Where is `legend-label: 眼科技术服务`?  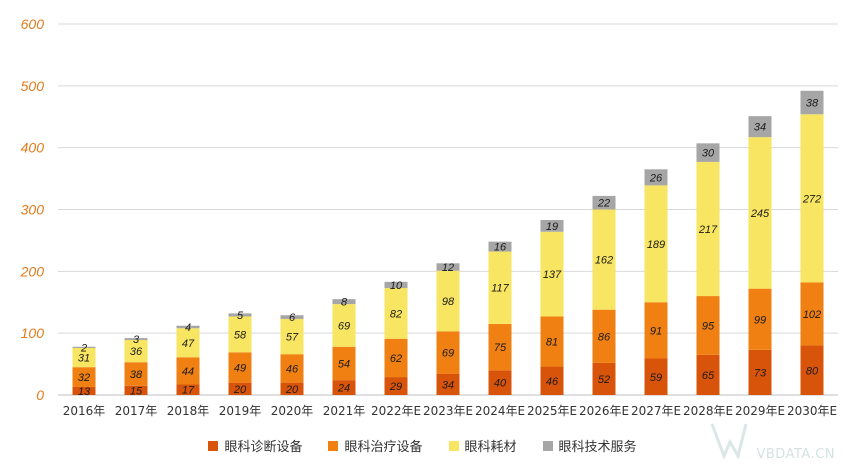 legend-label: 眼科技术服务 is located at coordinates (597, 447).